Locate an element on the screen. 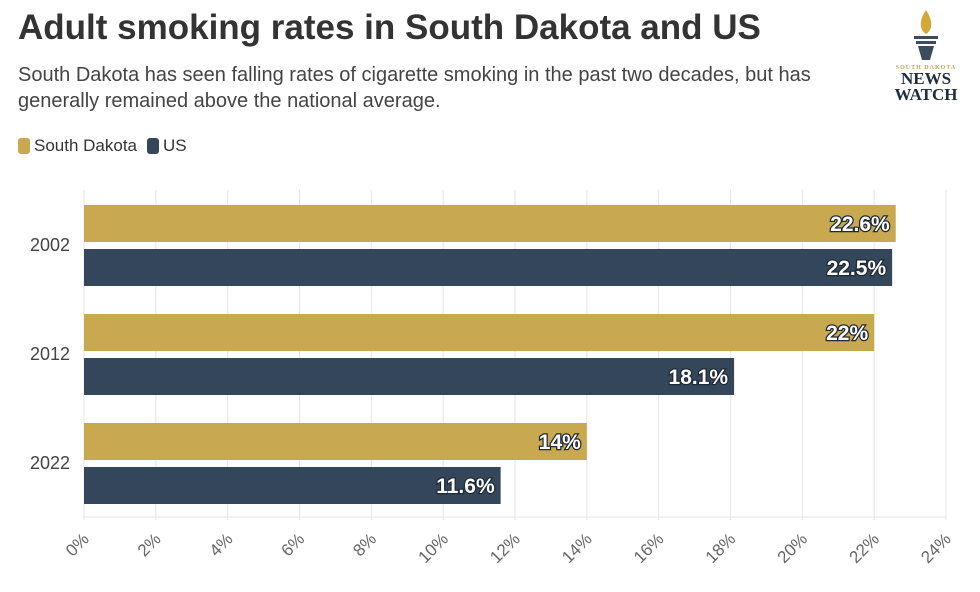  data-label: 22.6% is located at coordinates (860, 224).